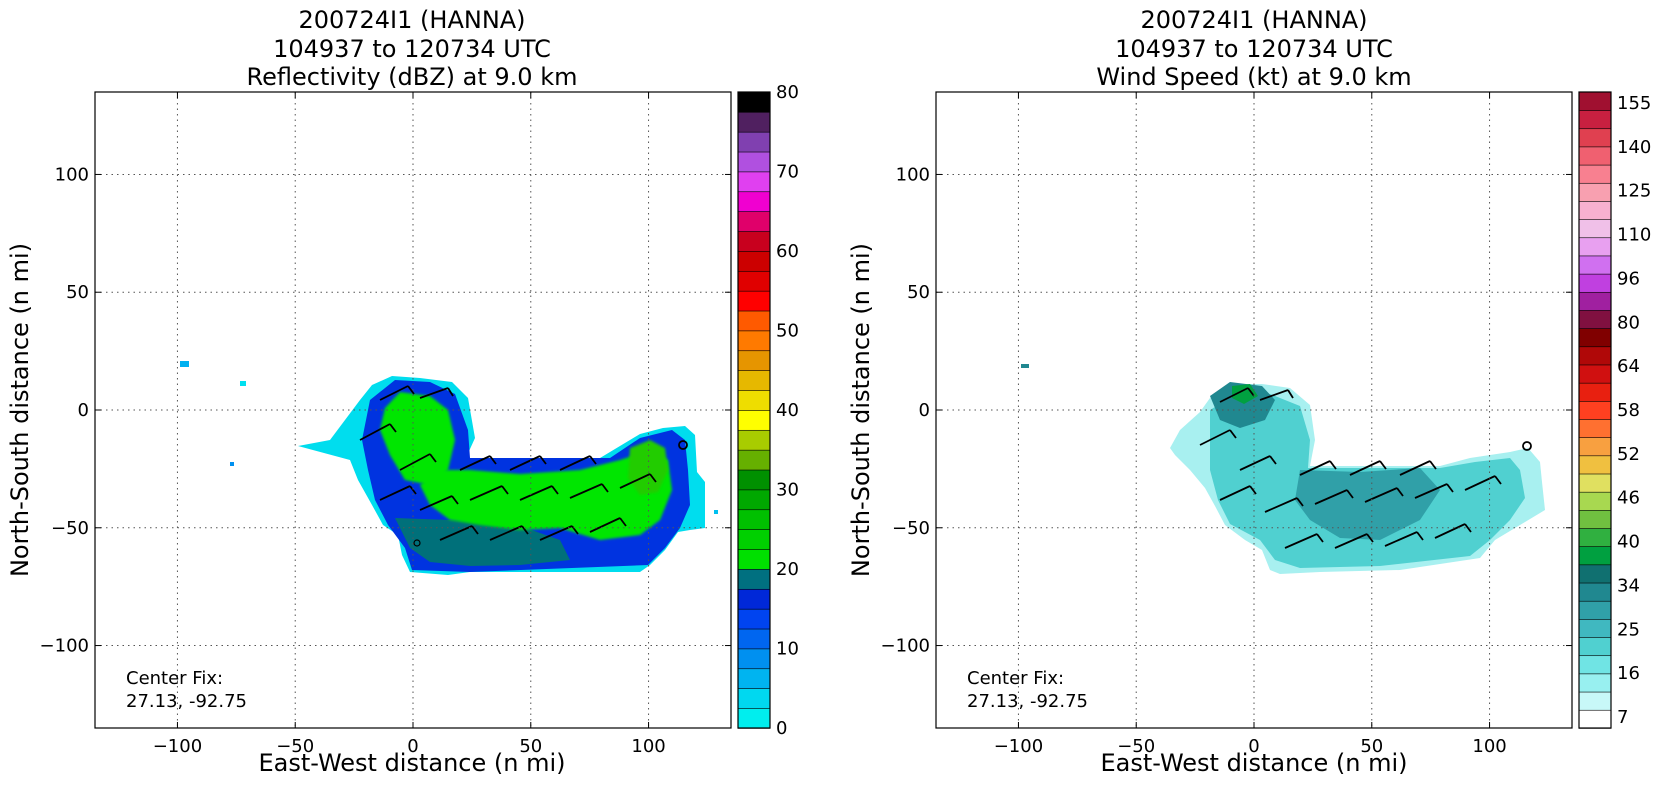  I want to click on reflectivity-colorbar-label: 20, so click(787, 569).